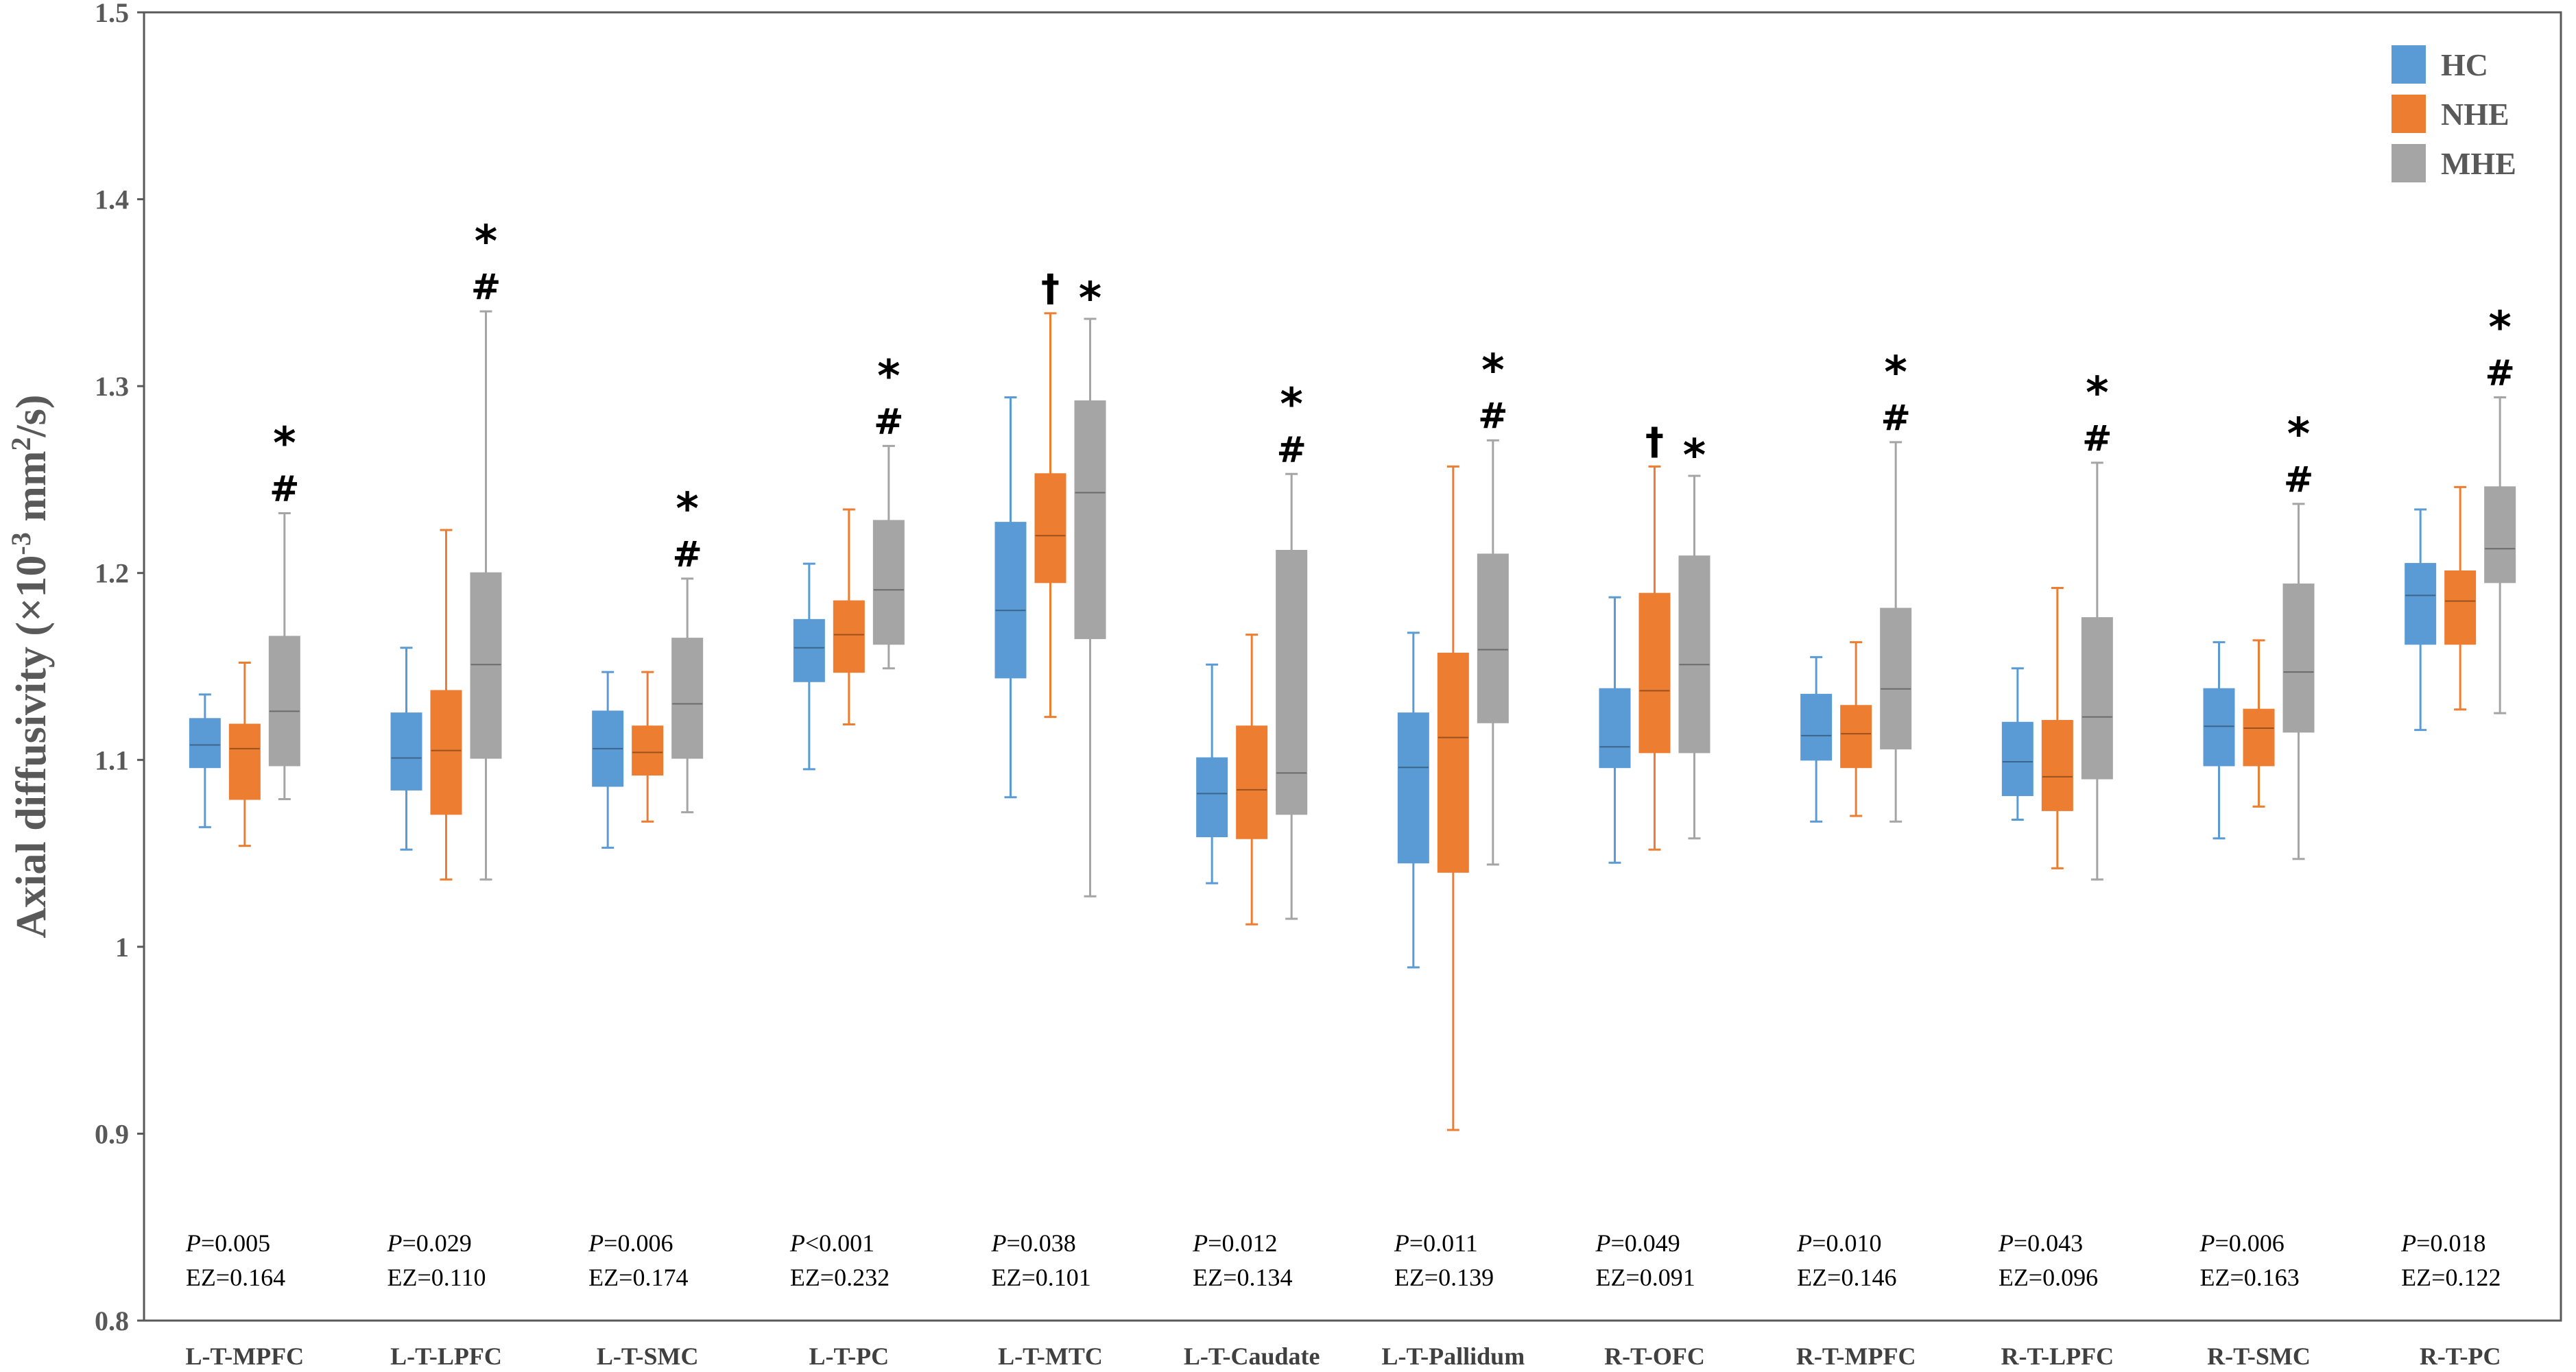  Describe the element at coordinates (638, 1277) in the screenshot. I see `effect-size: EZ=0.174` at that location.